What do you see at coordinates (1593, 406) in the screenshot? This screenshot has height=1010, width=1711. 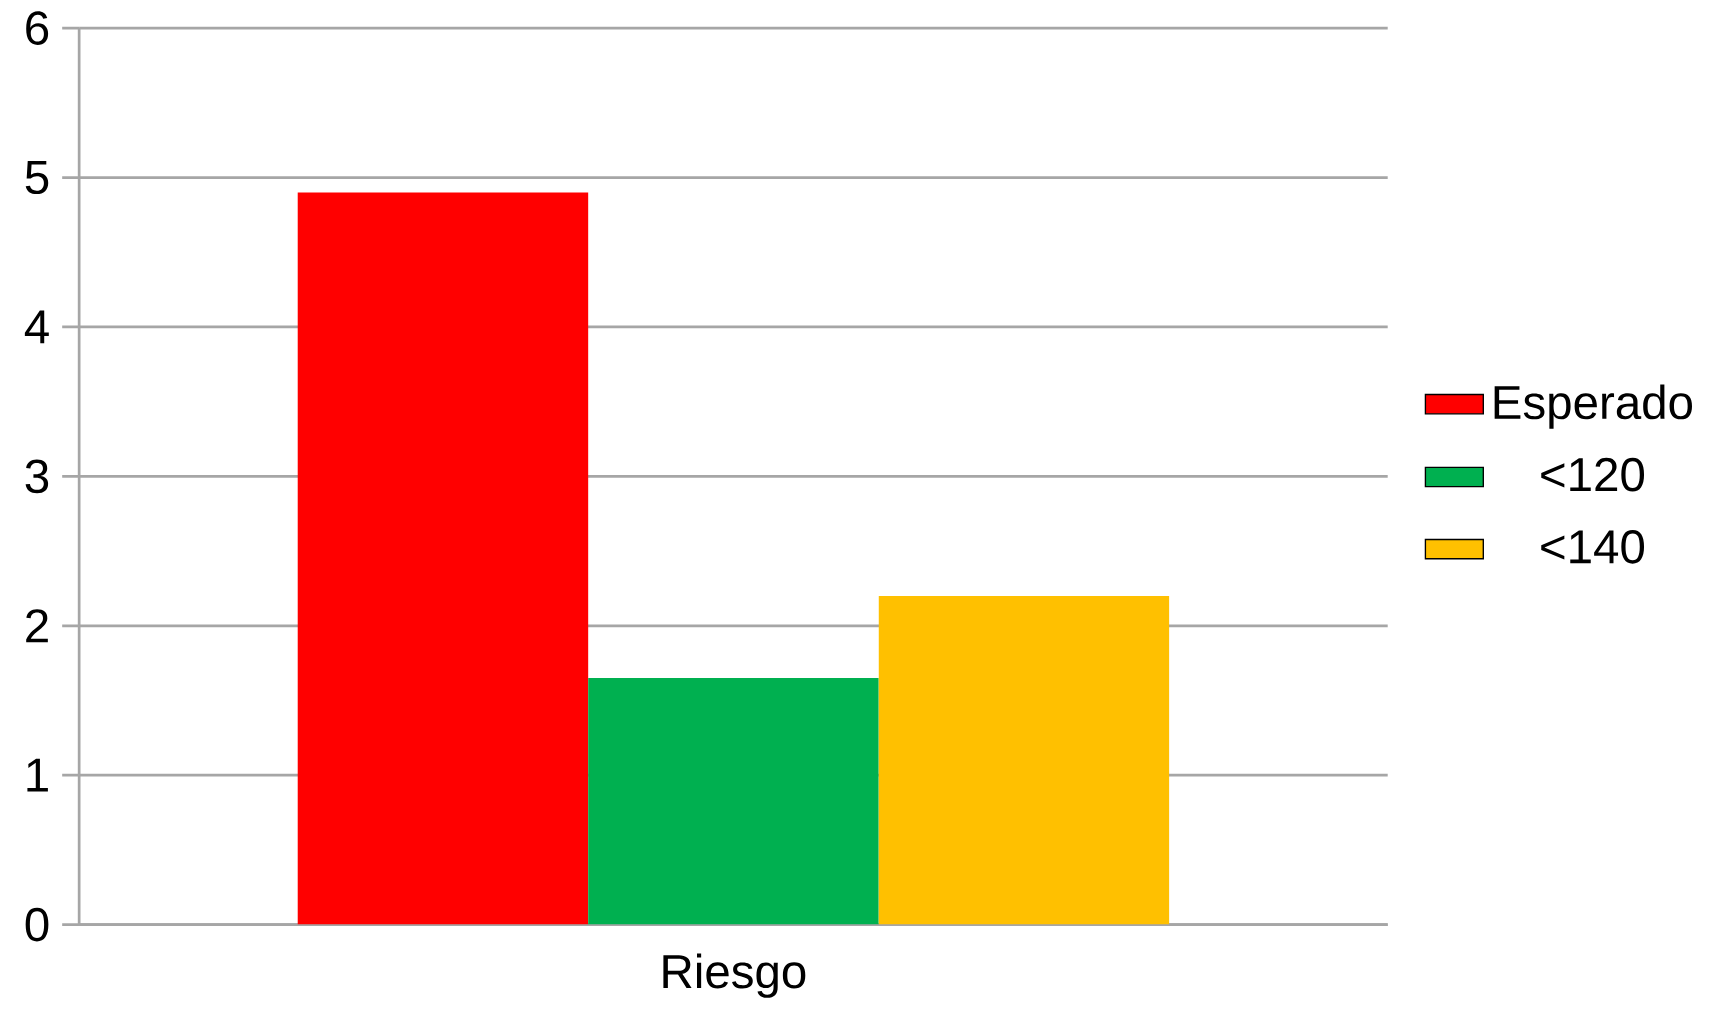 I see `legend-label: Esperado` at bounding box center [1593, 406].